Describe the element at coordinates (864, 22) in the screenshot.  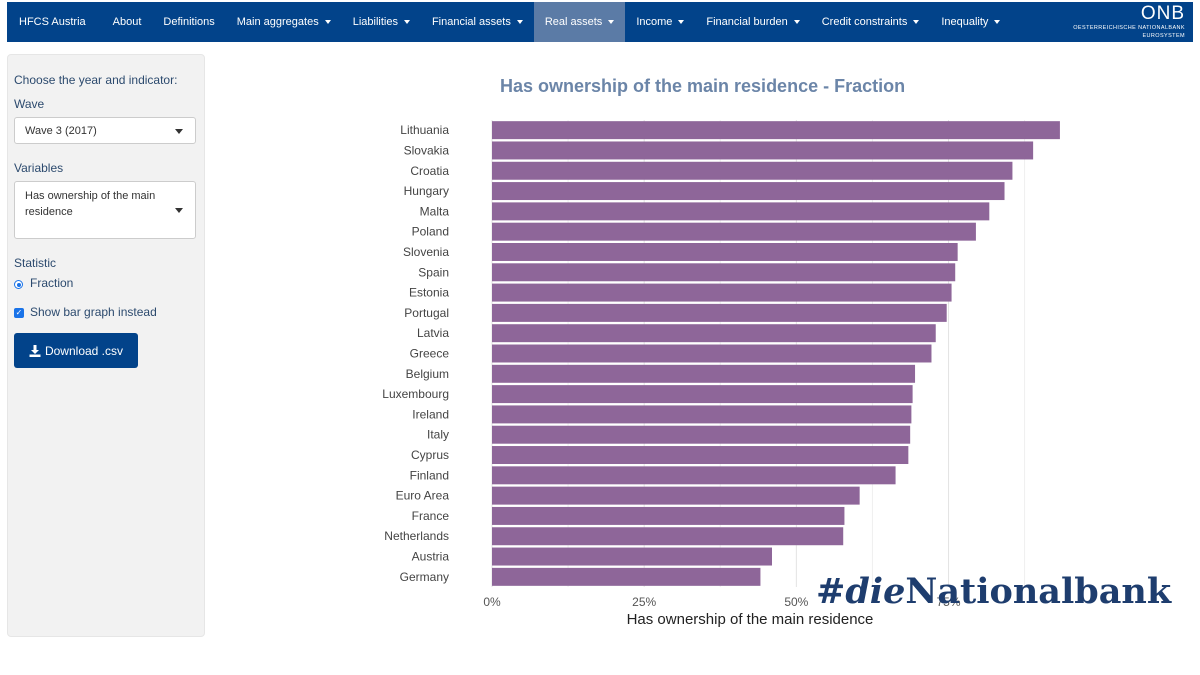
I see `nav-item-label: Credit constraints` at that location.